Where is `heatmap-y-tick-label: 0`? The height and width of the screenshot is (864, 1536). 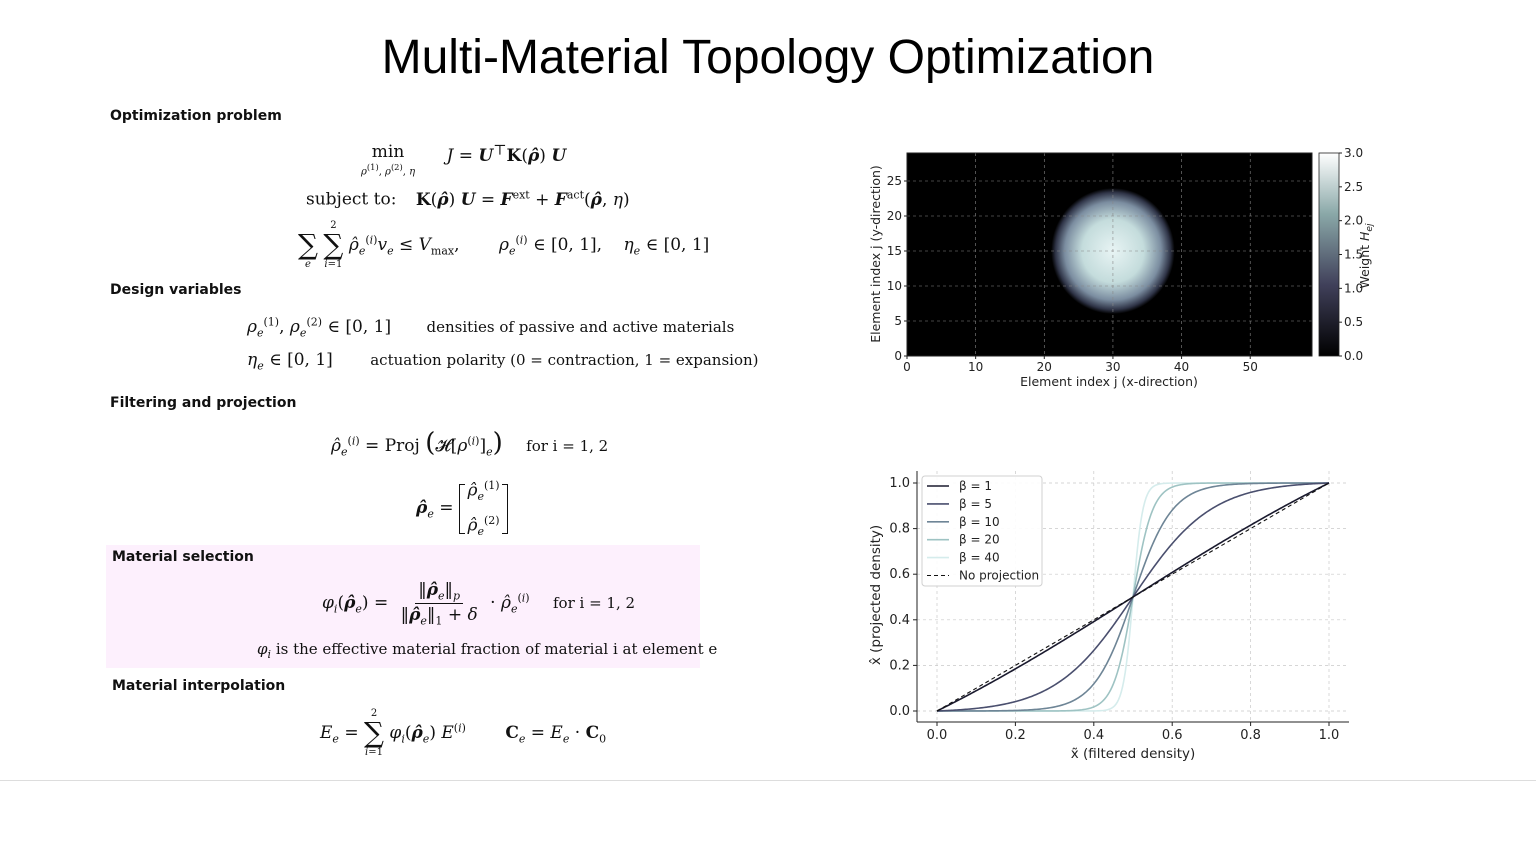 heatmap-y-tick-label: 0 is located at coordinates (898, 356).